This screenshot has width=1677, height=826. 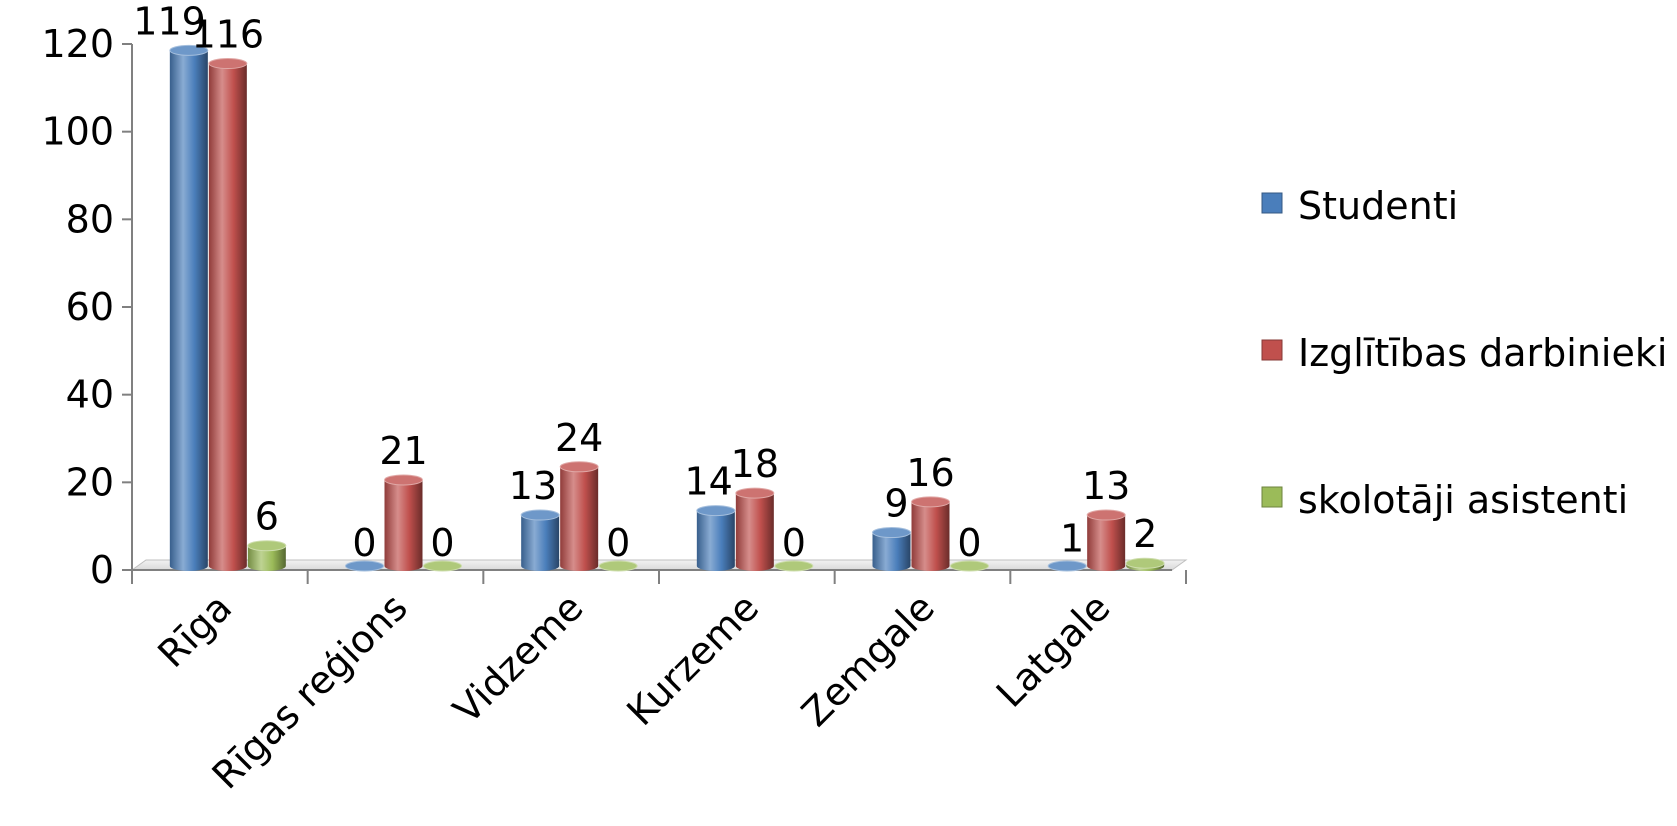 I want to click on data-label: 2, so click(x=1145, y=534).